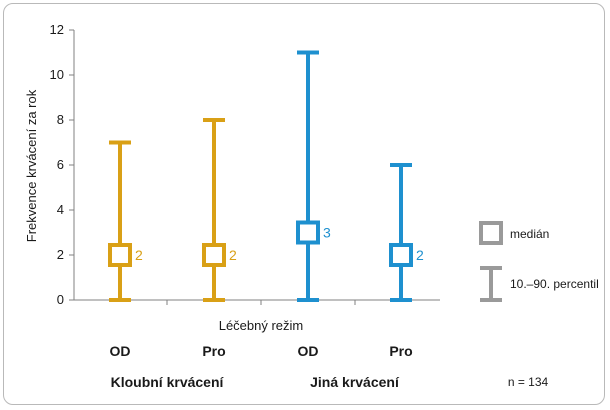 The width and height of the screenshot is (610, 410). Describe the element at coordinates (57, 74) in the screenshot. I see `y-tick-label: 10` at that location.